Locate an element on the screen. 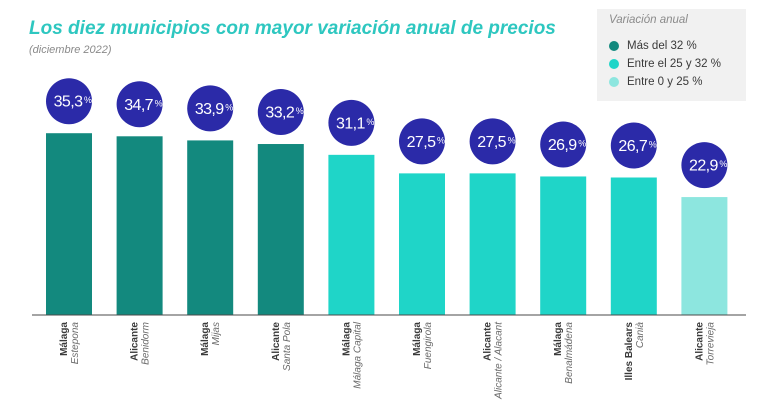 Image resolution: width=768 pixels, height=412 pixels. category-province-6: Málaga is located at coordinates (417, 339).